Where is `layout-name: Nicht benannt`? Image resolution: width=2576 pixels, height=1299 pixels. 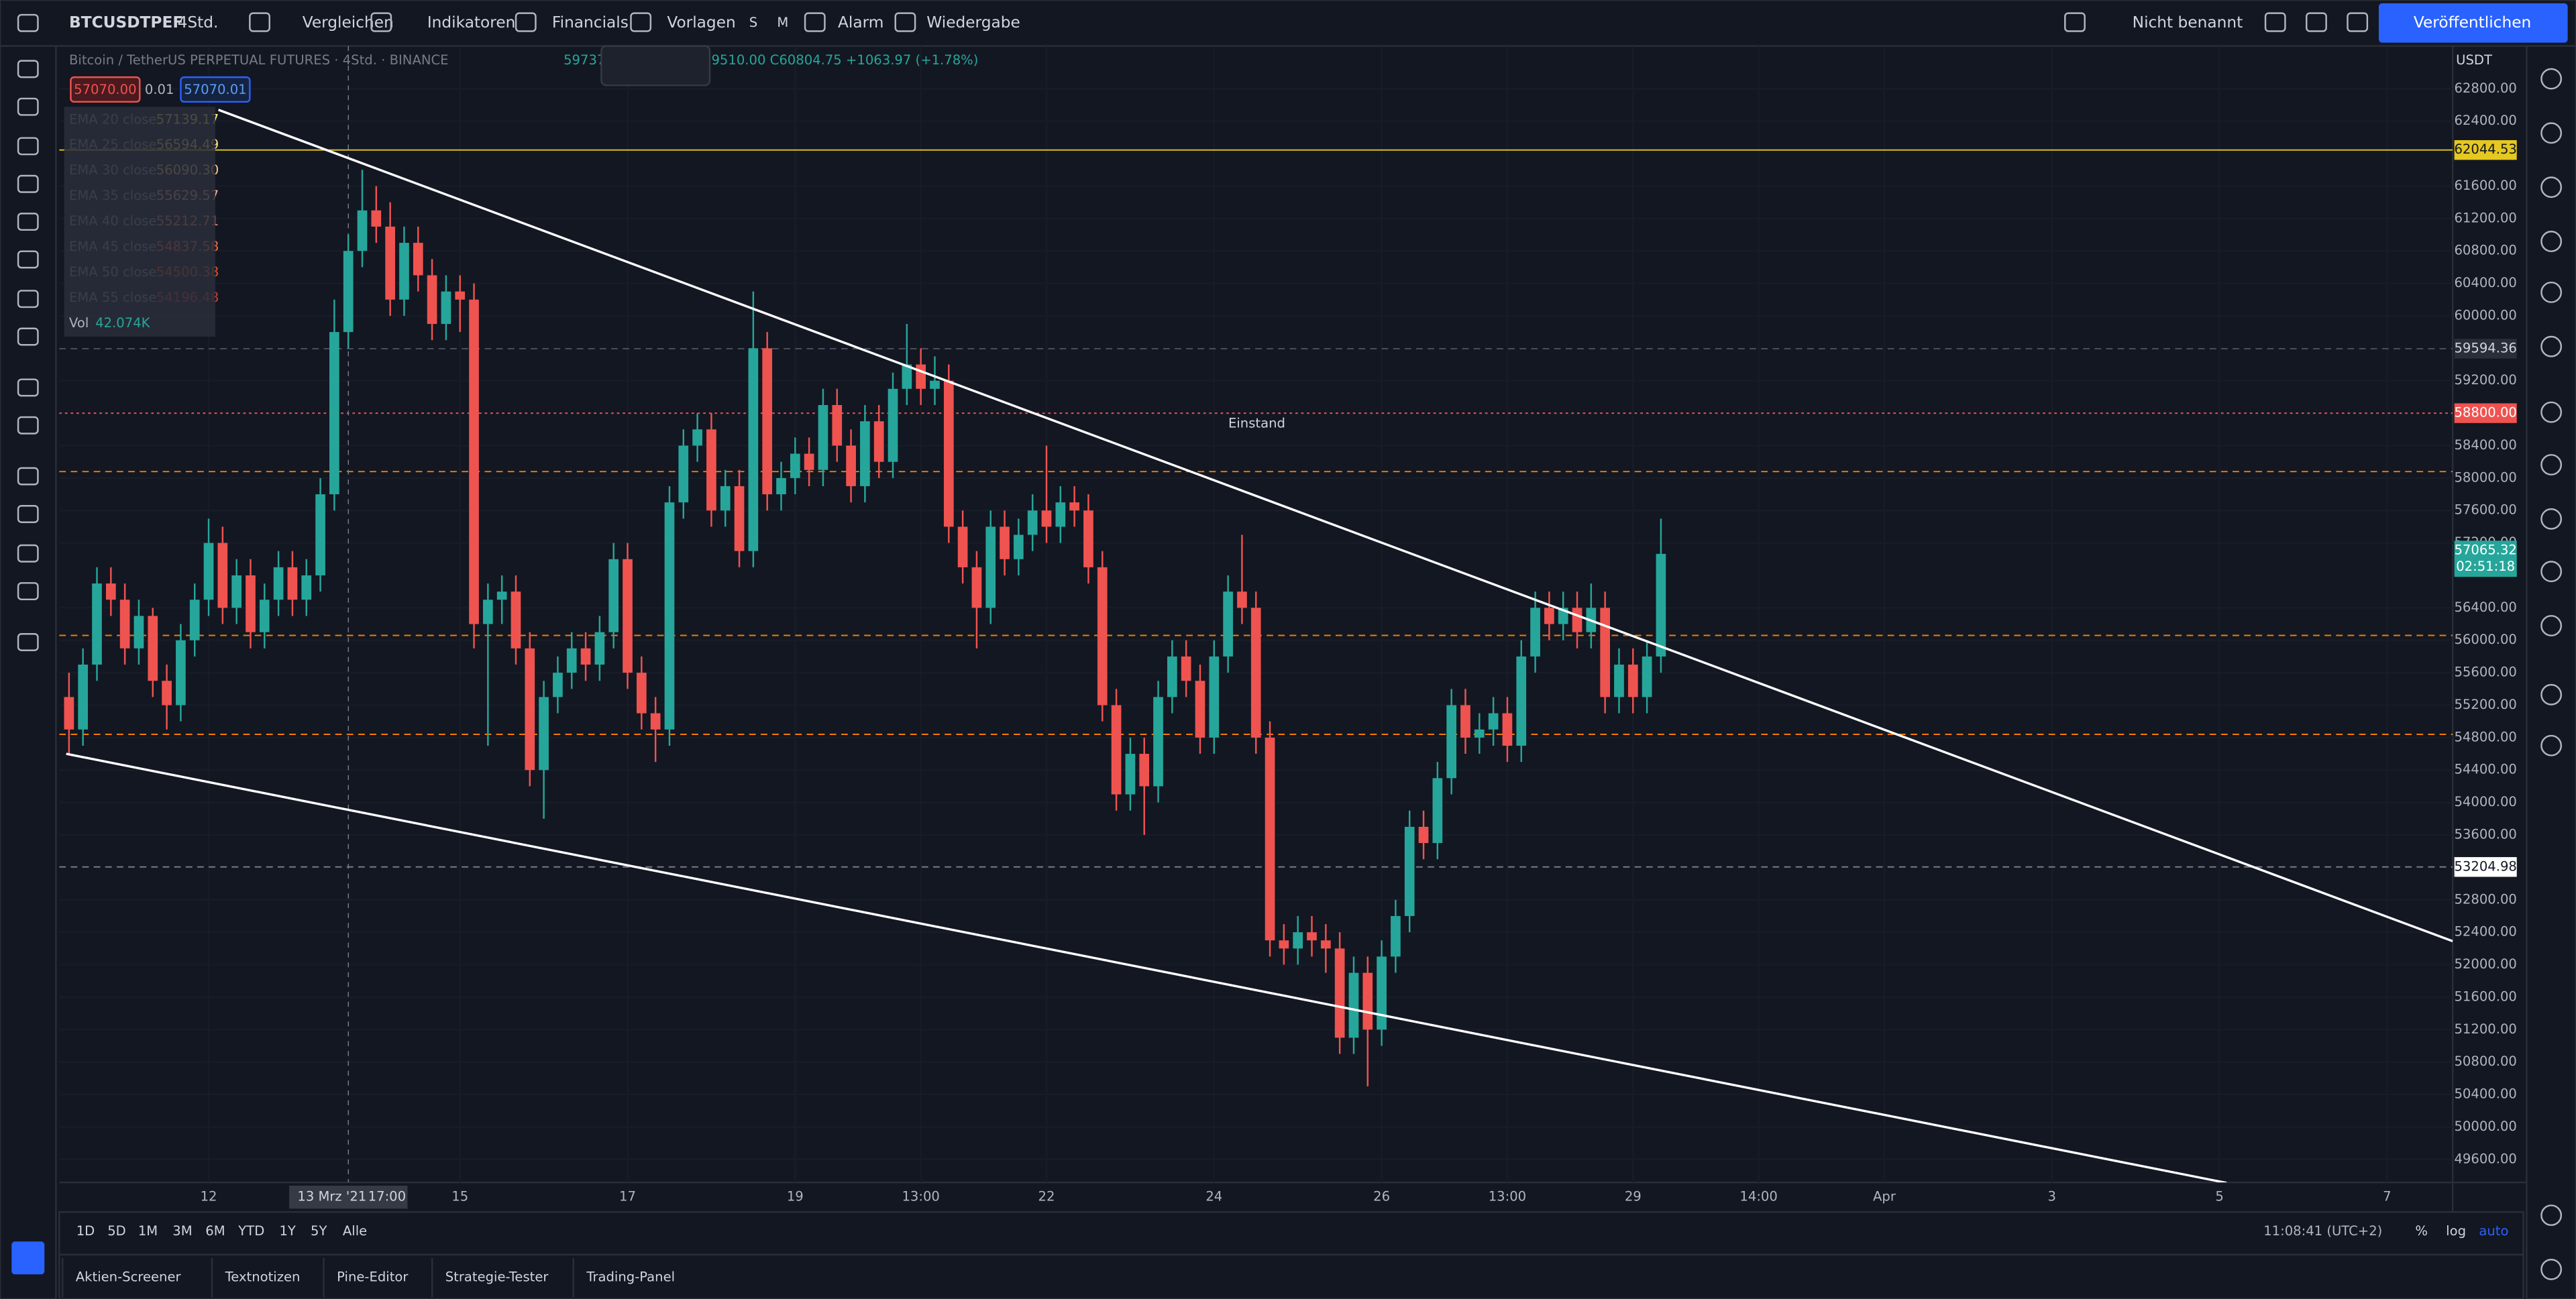 layout-name: Nicht benannt is located at coordinates (2188, 22).